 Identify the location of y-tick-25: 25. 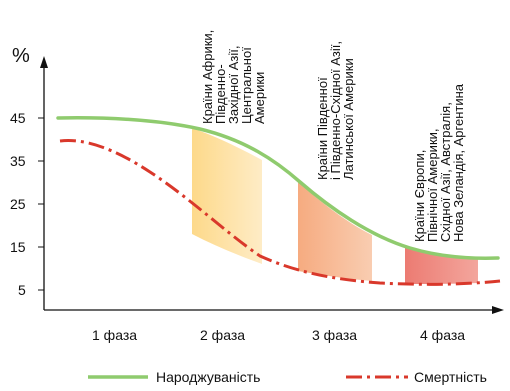
(18, 204).